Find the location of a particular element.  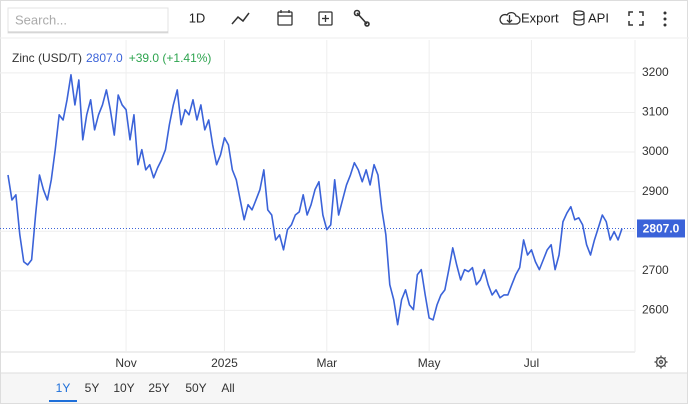

x-tick-label: 2025 is located at coordinates (224, 363).